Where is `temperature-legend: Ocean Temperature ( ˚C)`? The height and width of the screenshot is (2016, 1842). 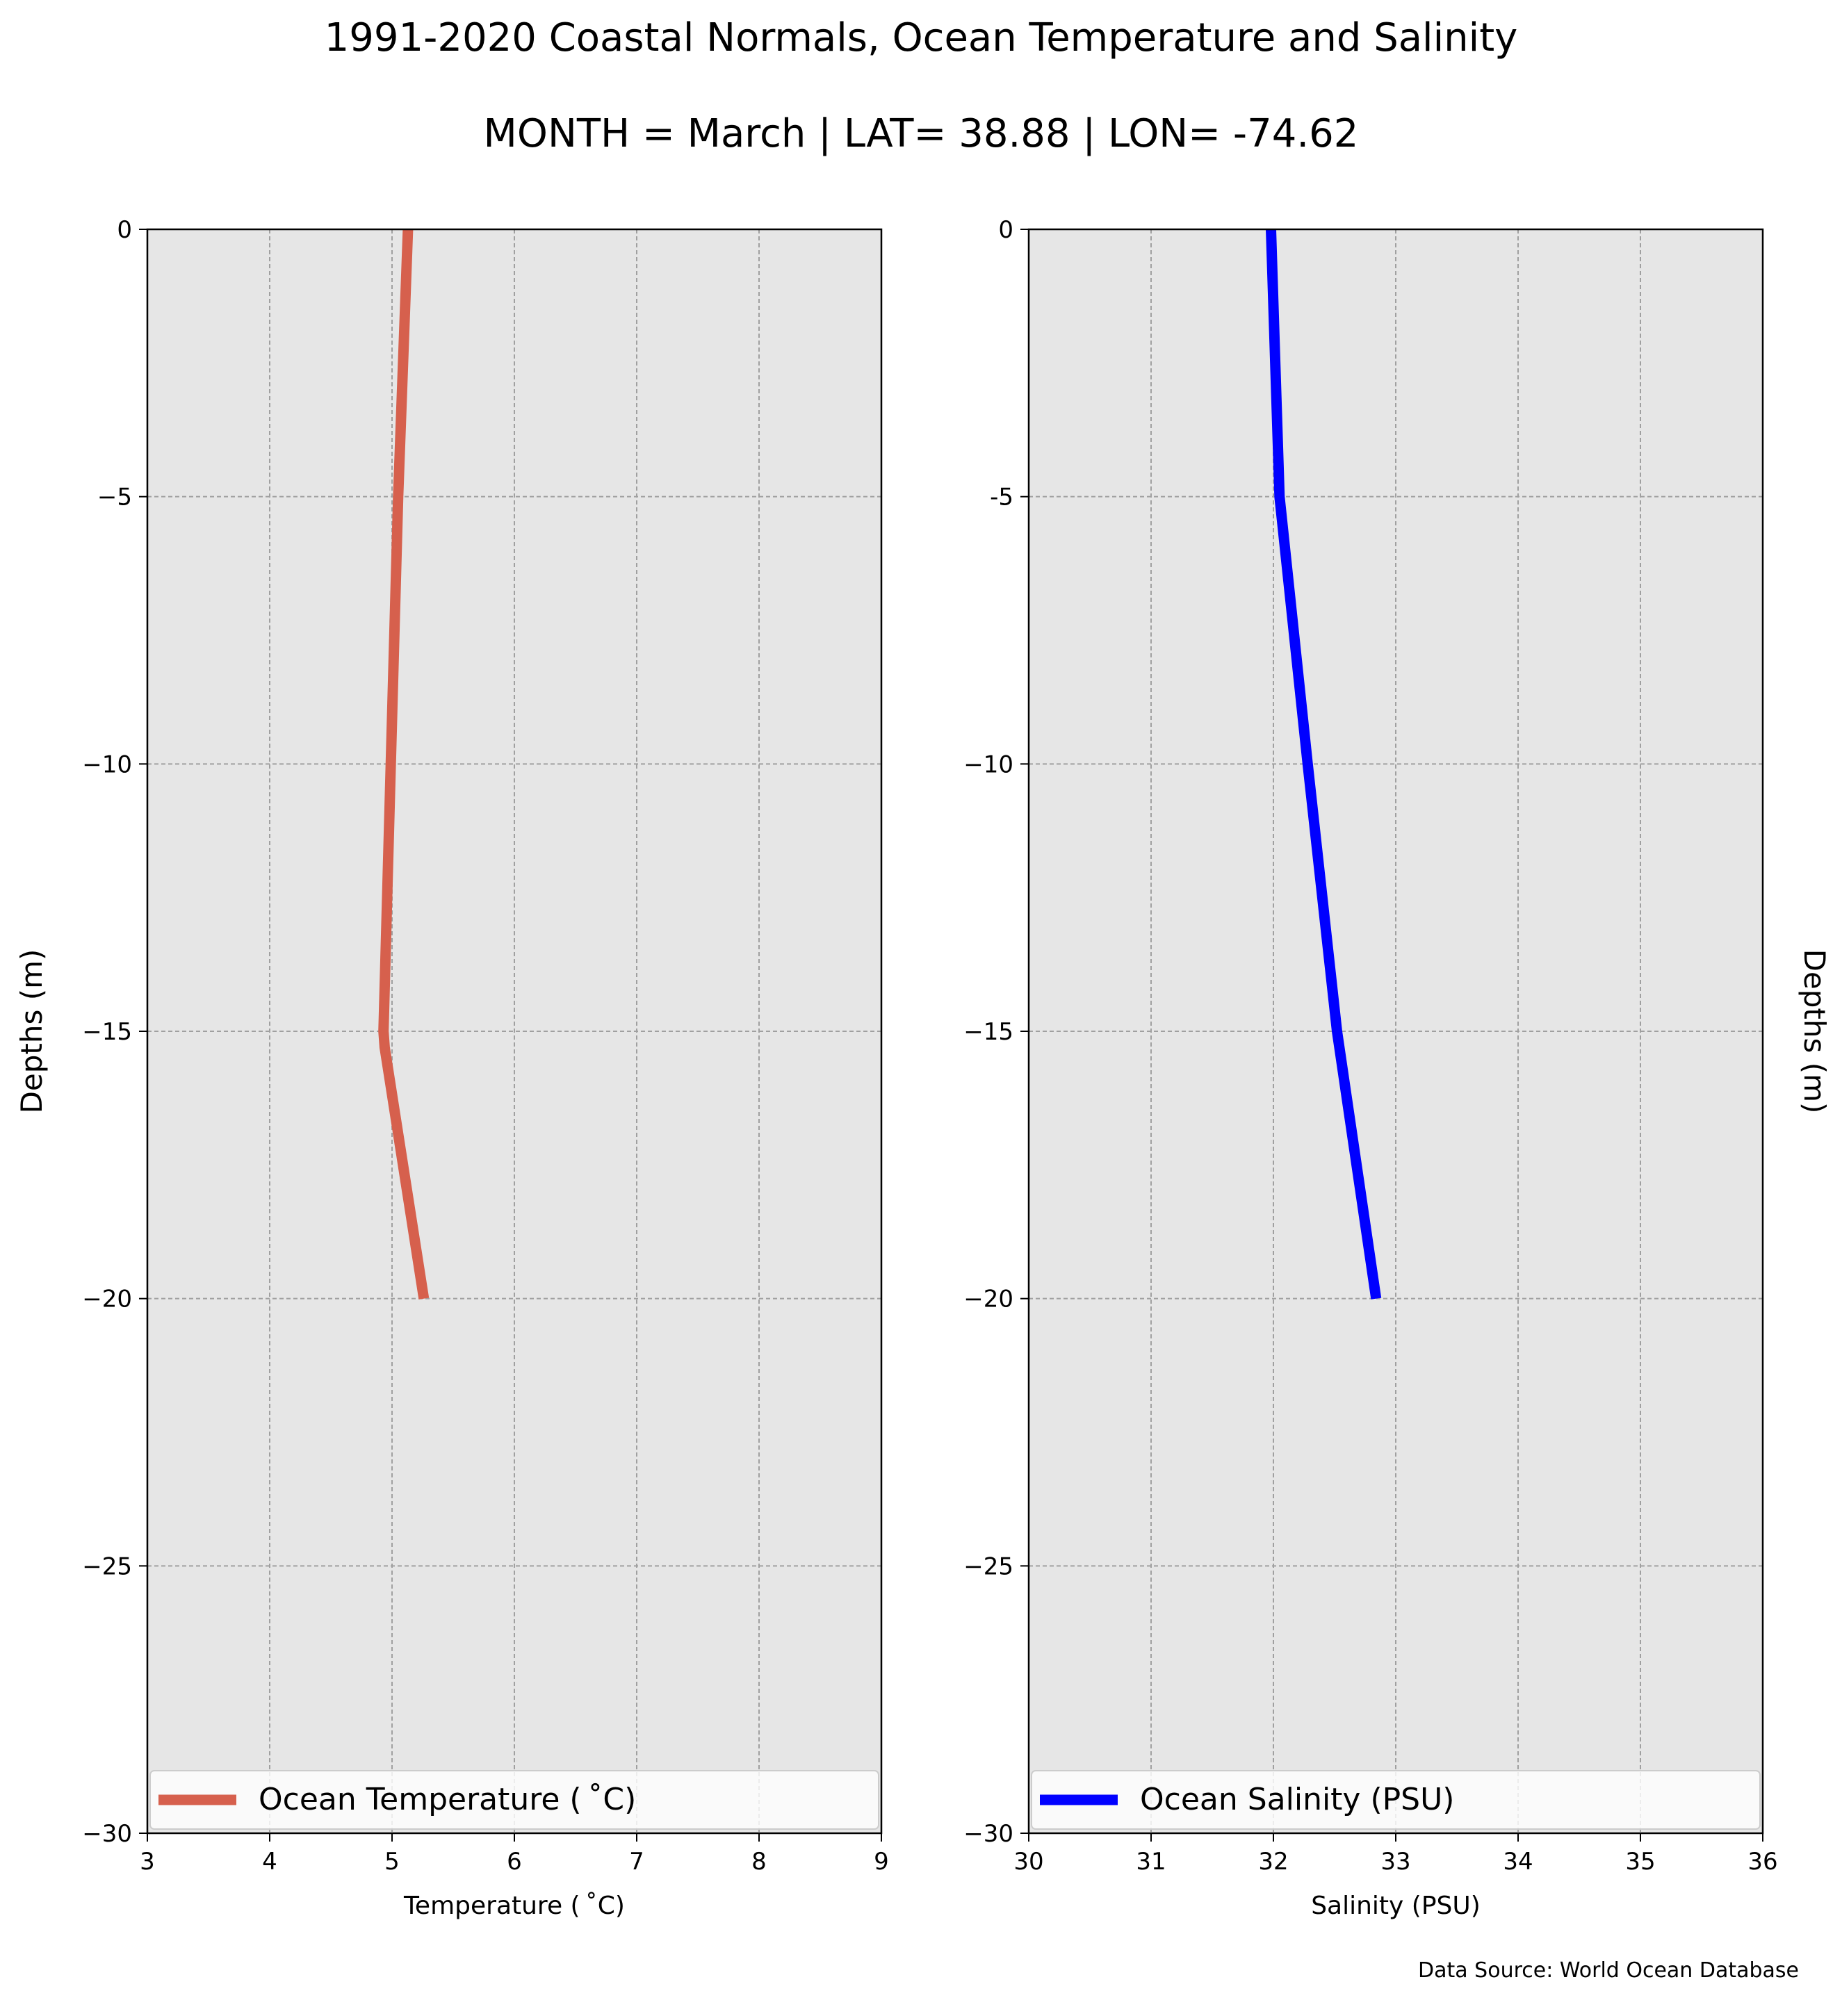
temperature-legend: Ocean Temperature ( ˚C) is located at coordinates (514, 1800).